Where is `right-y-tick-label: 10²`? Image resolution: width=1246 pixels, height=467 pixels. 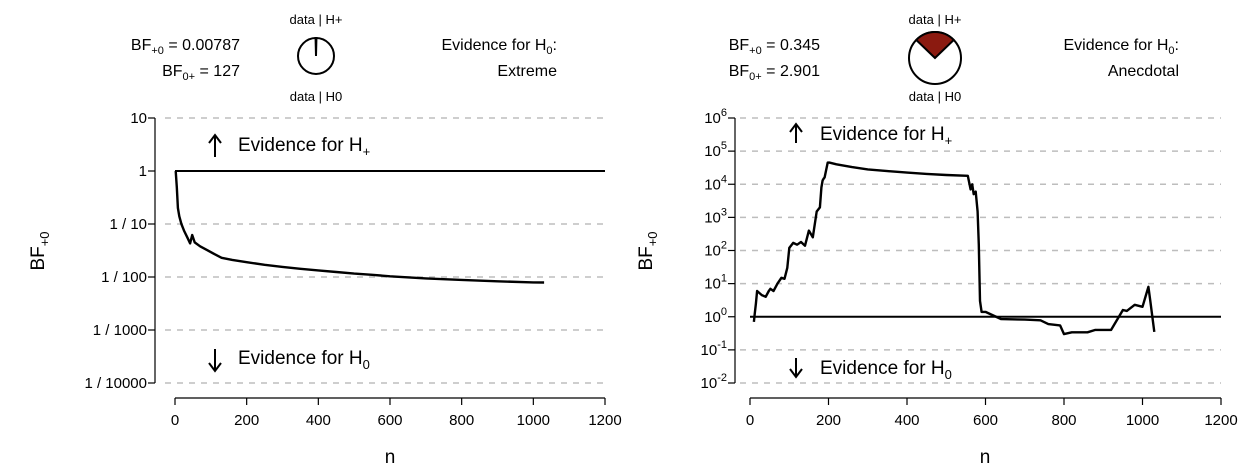
right-y-tick-label: 10² is located at coordinates (715, 250).